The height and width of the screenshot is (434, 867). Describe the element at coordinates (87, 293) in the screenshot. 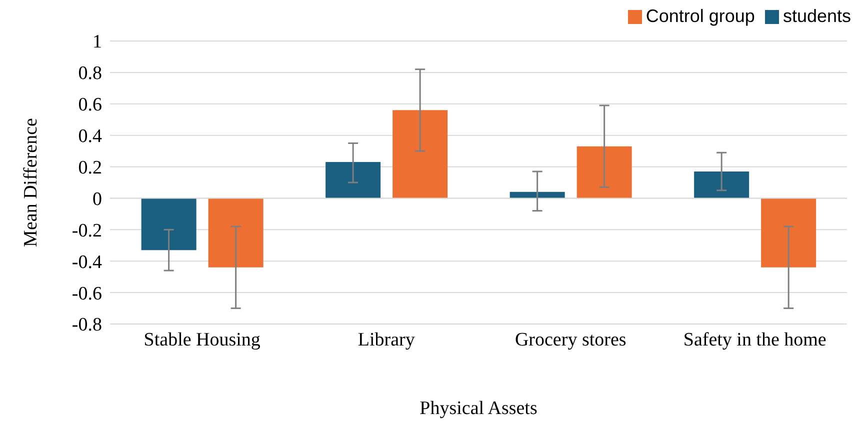

I see `y-tick-label: -0.6` at that location.